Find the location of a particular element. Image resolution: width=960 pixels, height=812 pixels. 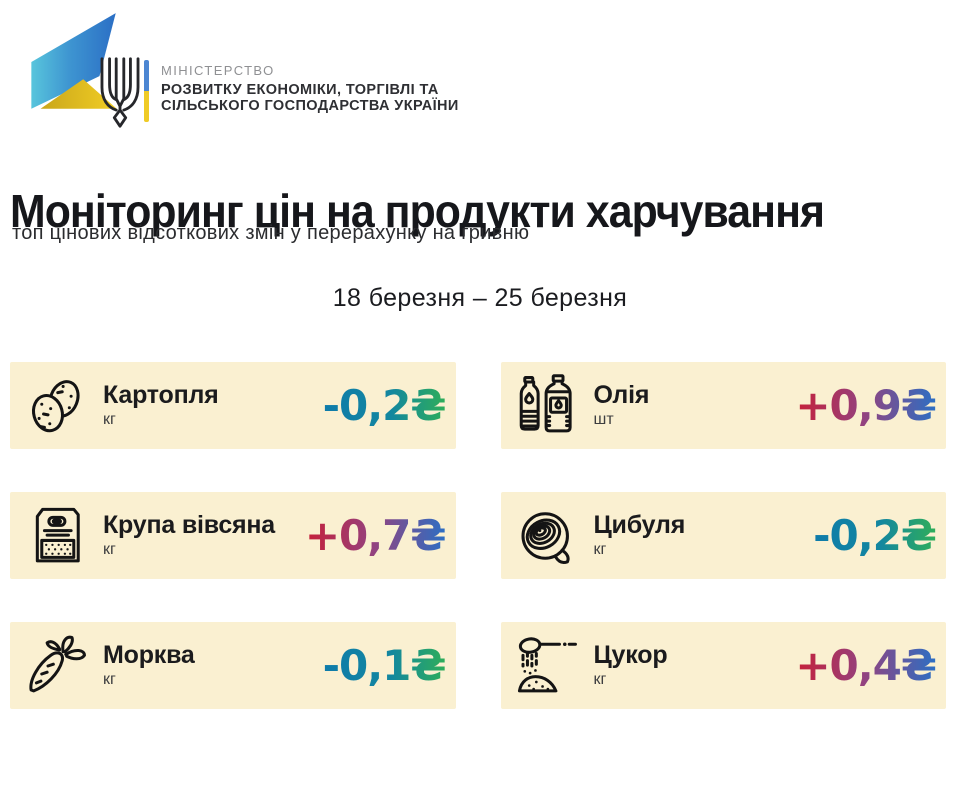

trident-icon is located at coordinates (120, 92).